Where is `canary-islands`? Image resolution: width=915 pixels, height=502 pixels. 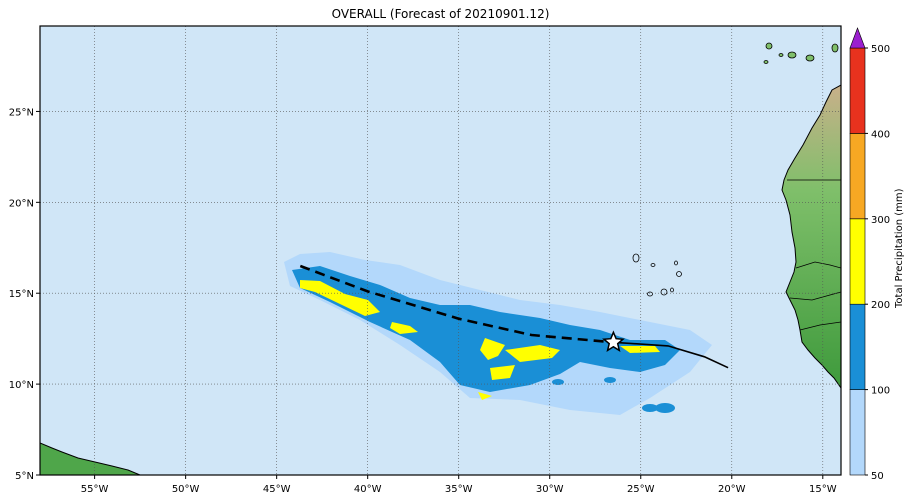 canary-islands is located at coordinates (801, 53).